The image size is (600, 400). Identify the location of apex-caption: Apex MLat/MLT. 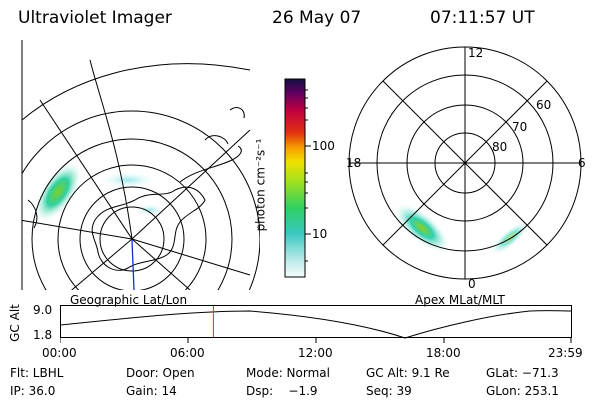
(460, 300).